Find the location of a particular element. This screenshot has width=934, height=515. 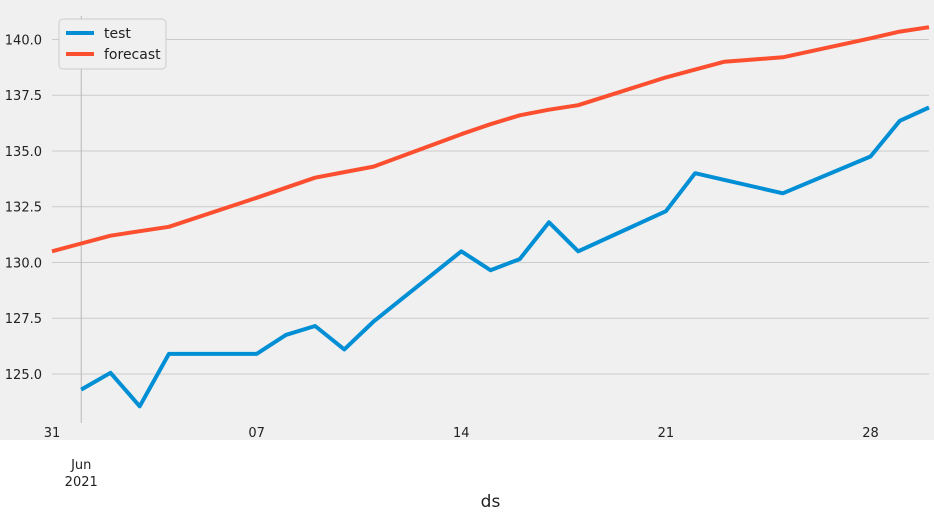

x-axis-label: ds is located at coordinates (491, 502).